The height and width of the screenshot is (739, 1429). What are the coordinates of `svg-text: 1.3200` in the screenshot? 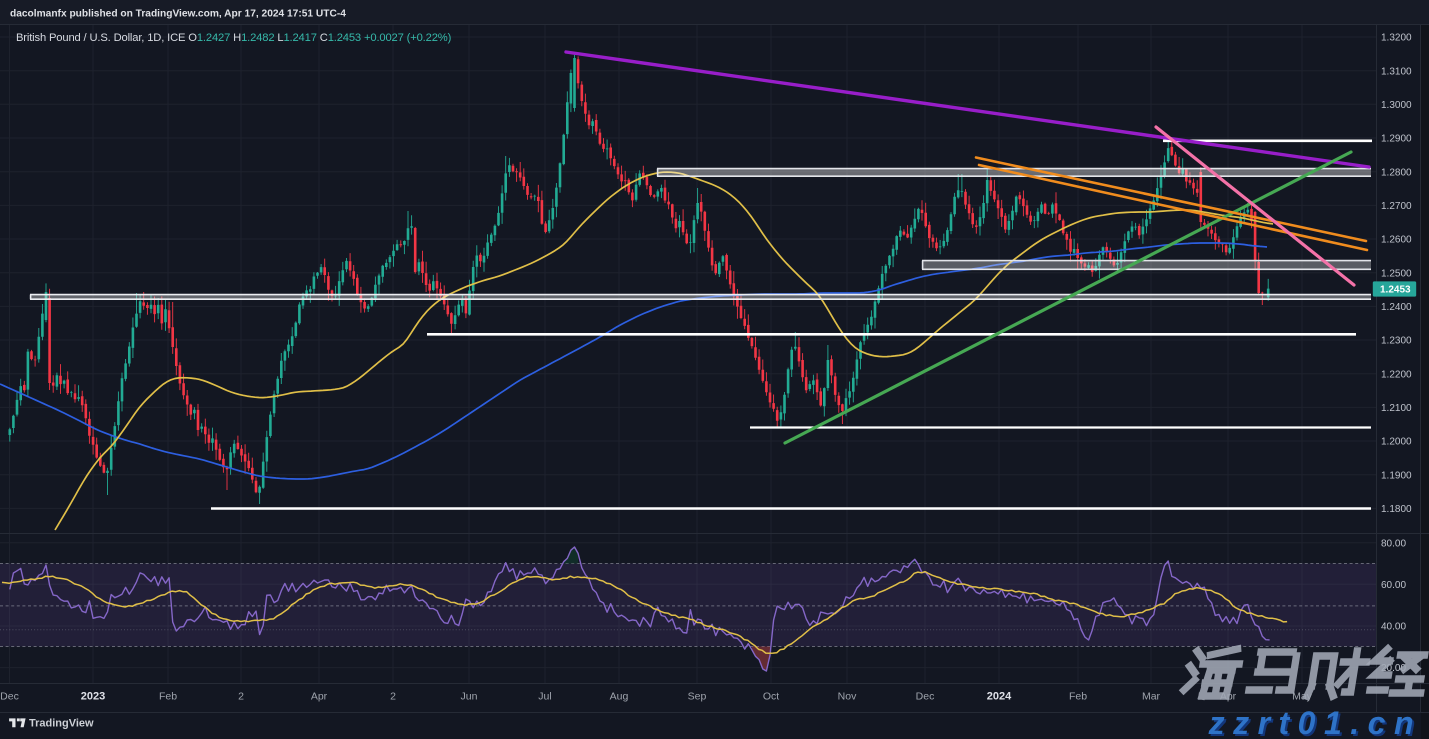 It's located at (1396, 38).